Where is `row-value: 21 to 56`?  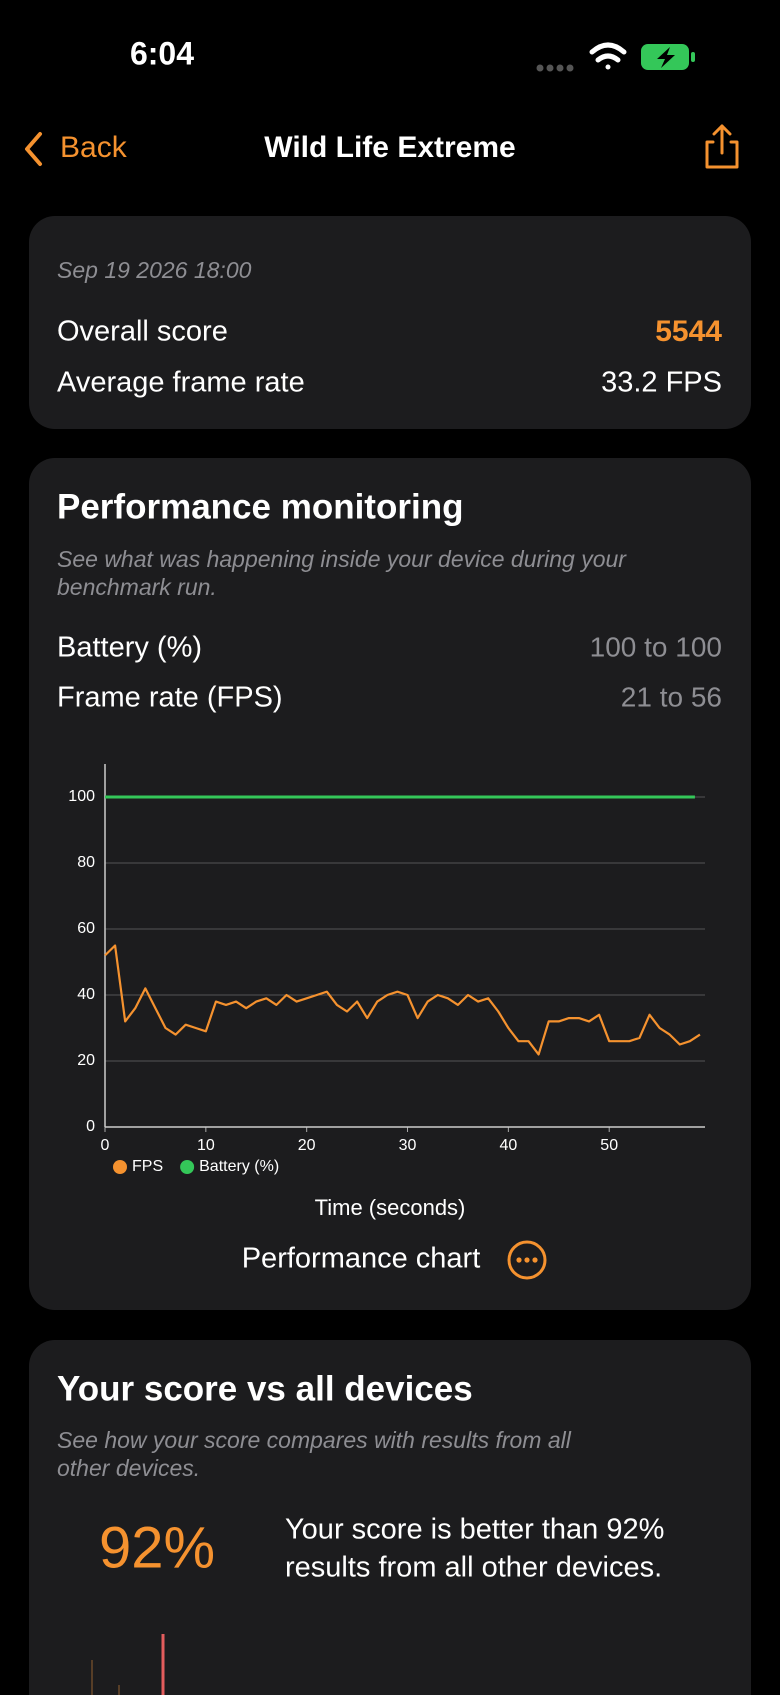 row-value: 21 to 56 is located at coordinates (671, 696).